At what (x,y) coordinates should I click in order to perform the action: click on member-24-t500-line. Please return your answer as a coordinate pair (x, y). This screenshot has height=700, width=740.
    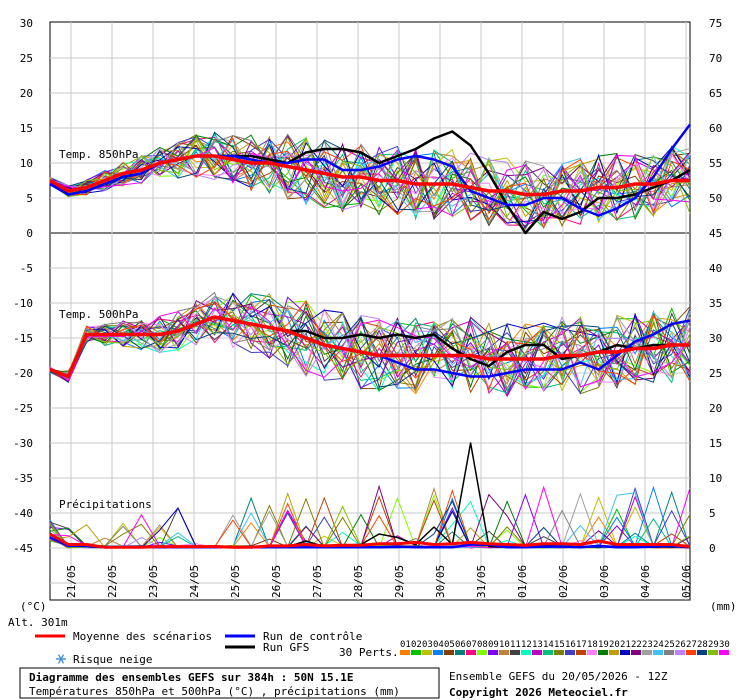
    Looking at the image, I should click on (370, 348).